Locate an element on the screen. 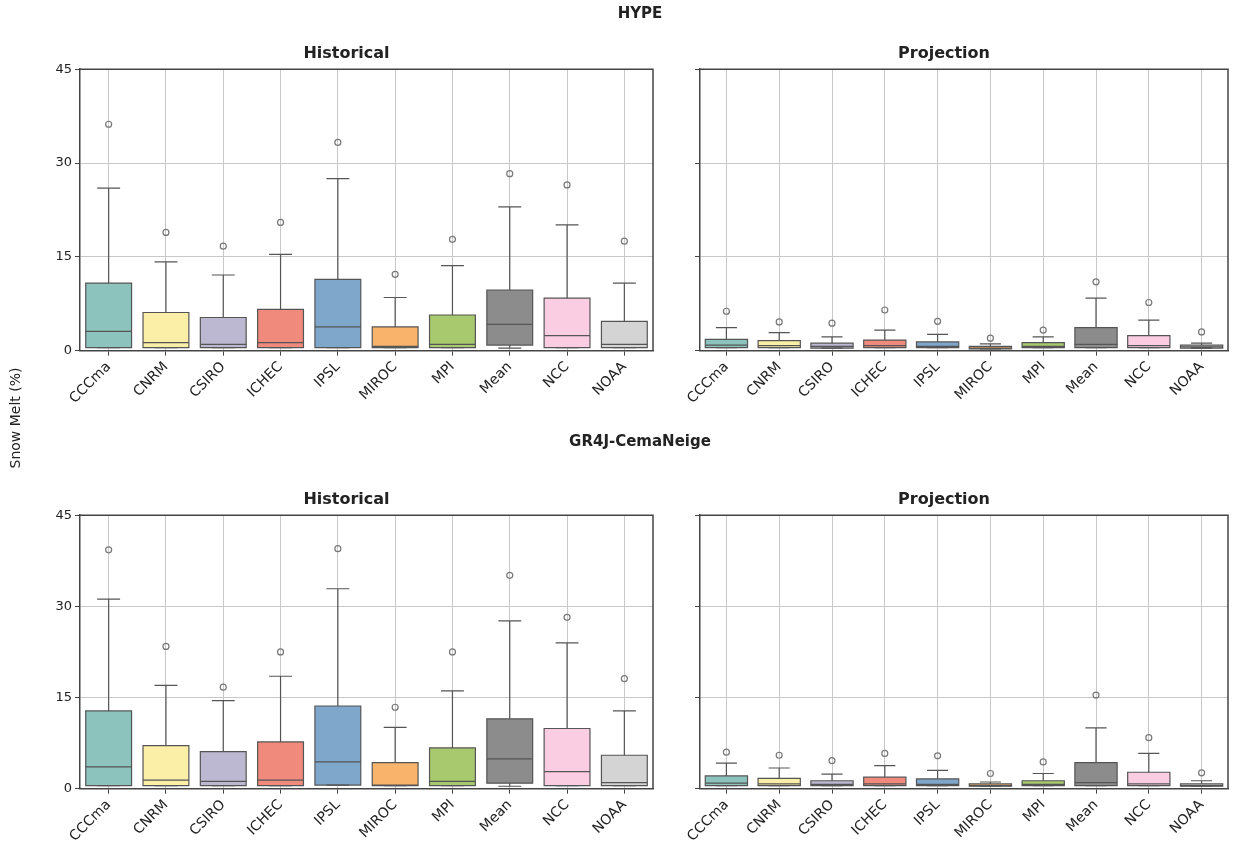  text: HYPE is located at coordinates (640, 13).